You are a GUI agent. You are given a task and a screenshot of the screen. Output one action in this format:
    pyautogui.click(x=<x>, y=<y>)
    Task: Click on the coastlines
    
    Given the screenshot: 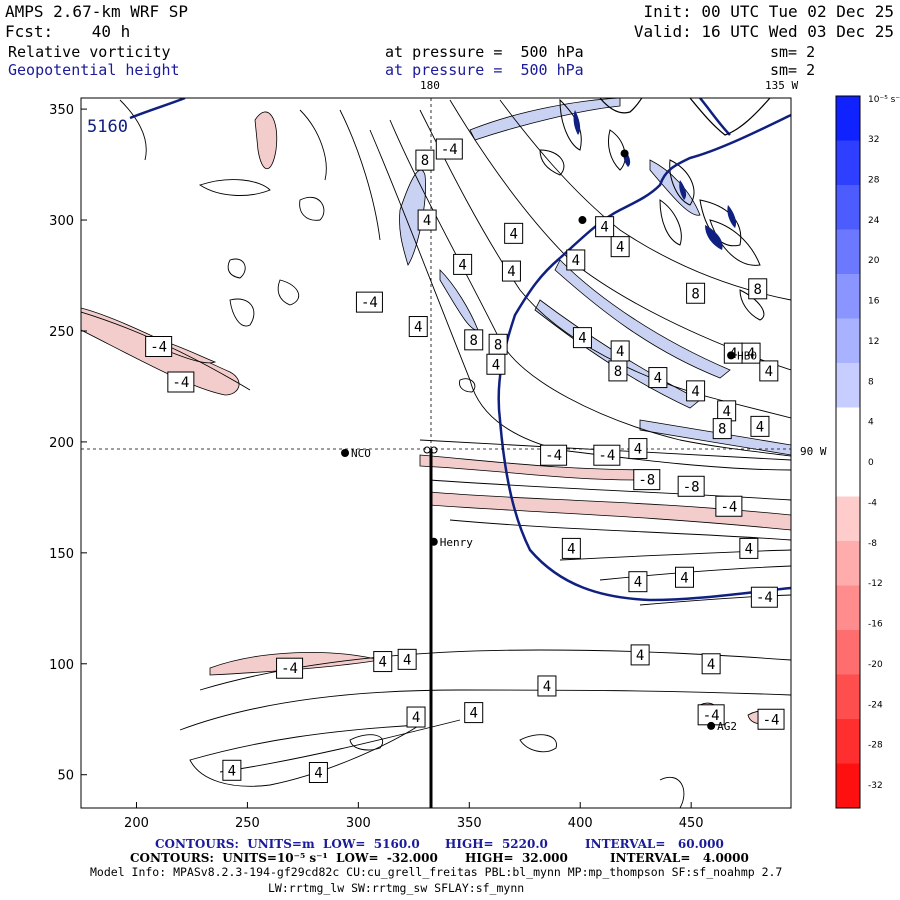 What is the action you would take?
    pyautogui.click(x=685, y=117)
    